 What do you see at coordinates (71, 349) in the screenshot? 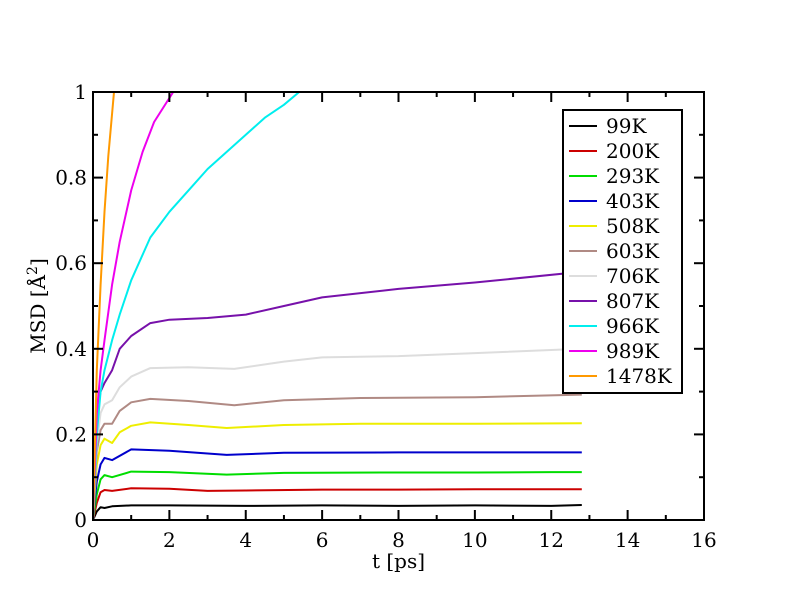
I see `y-tick-label: 0.4` at bounding box center [71, 349].